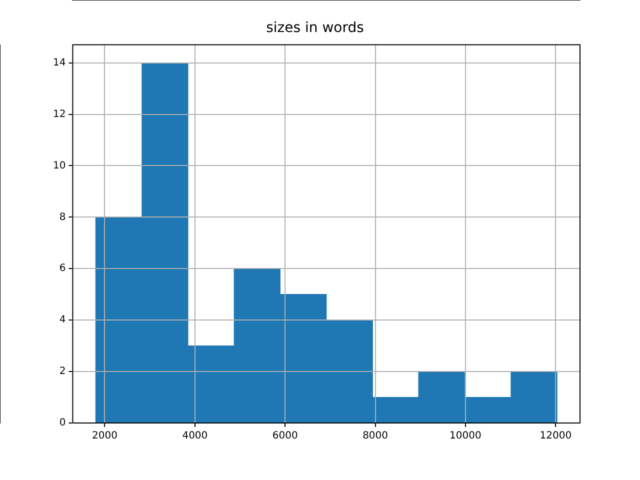 The image size is (640, 480). What do you see at coordinates (62, 423) in the screenshot?
I see `y-tick-label: 0` at bounding box center [62, 423].